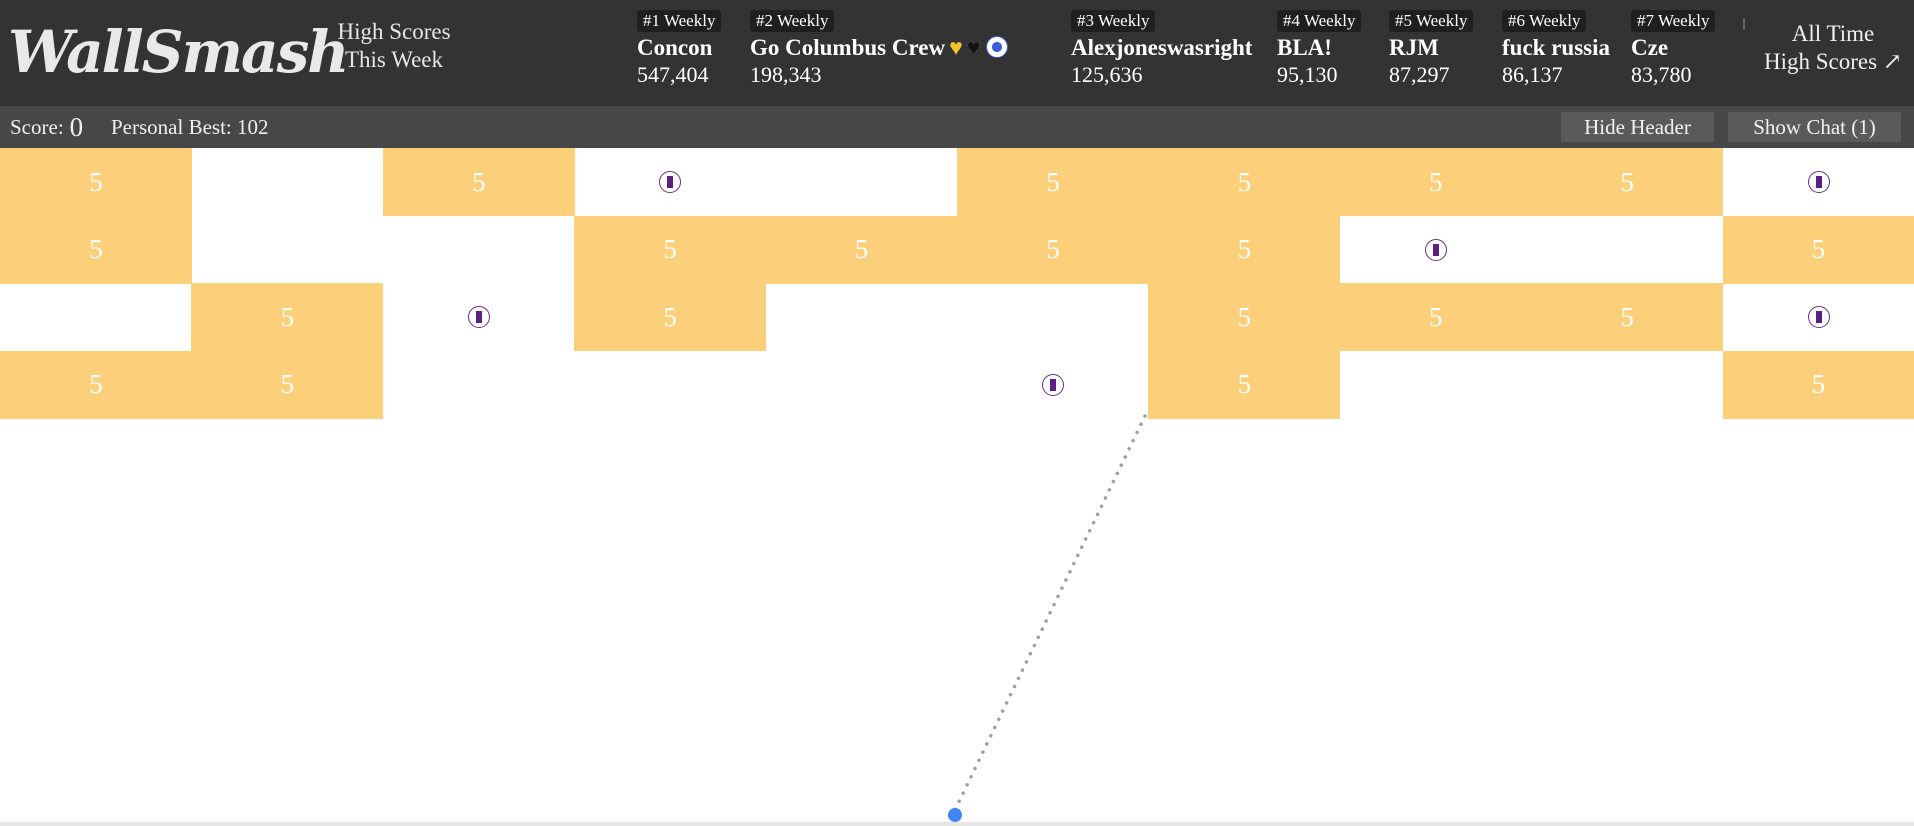 The width and height of the screenshot is (1914, 826). What do you see at coordinates (1414, 47) in the screenshot?
I see `player-name: RJM` at bounding box center [1414, 47].